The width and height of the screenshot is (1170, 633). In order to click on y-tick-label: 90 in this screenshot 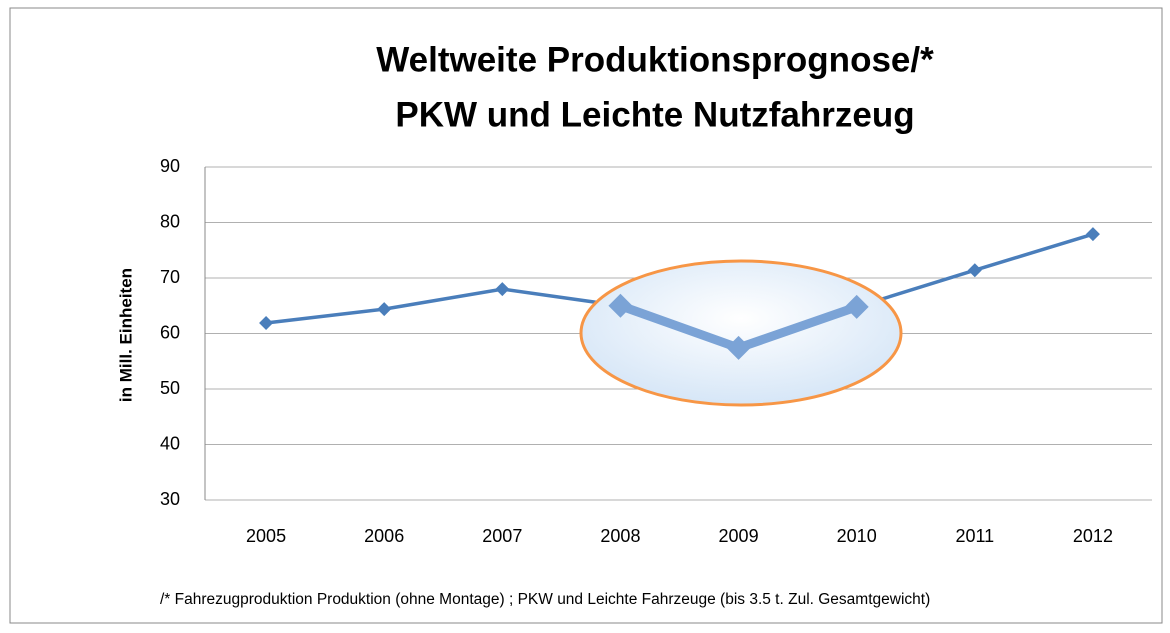, I will do `click(170, 166)`.